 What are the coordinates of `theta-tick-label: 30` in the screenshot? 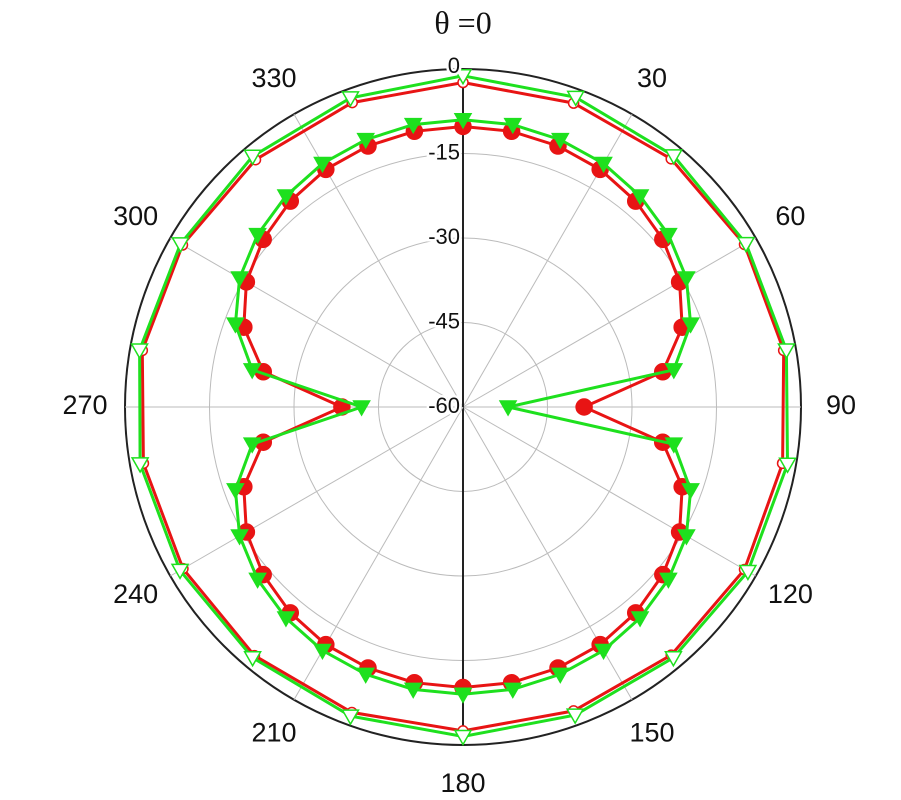 It's located at (652, 78).